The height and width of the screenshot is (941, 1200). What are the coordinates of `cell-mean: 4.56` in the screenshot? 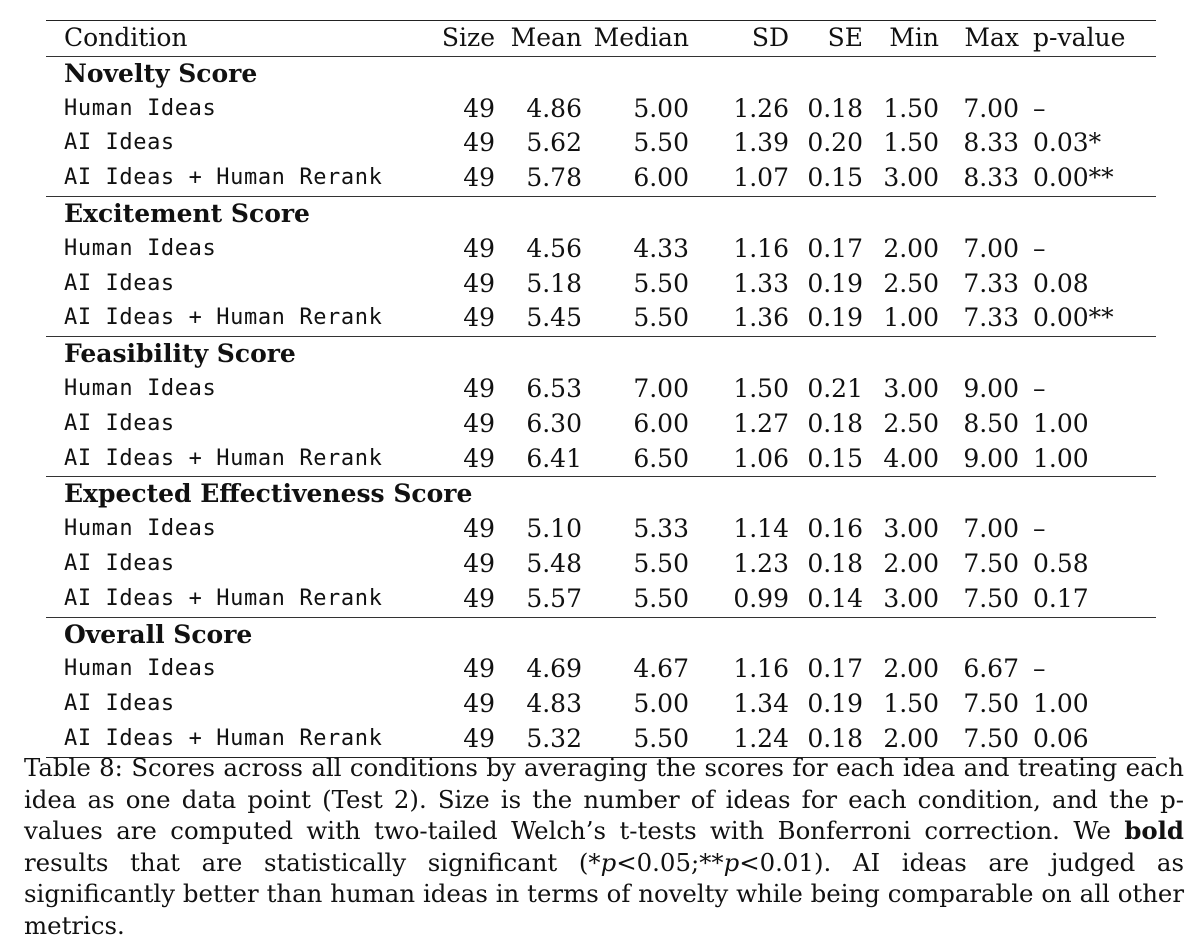 It's located at (554, 248).